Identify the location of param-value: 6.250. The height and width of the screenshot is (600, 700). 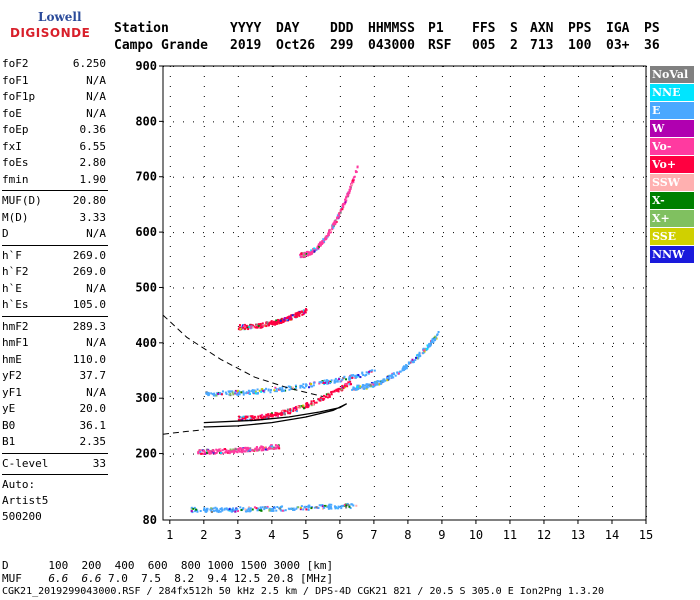
(89, 63).